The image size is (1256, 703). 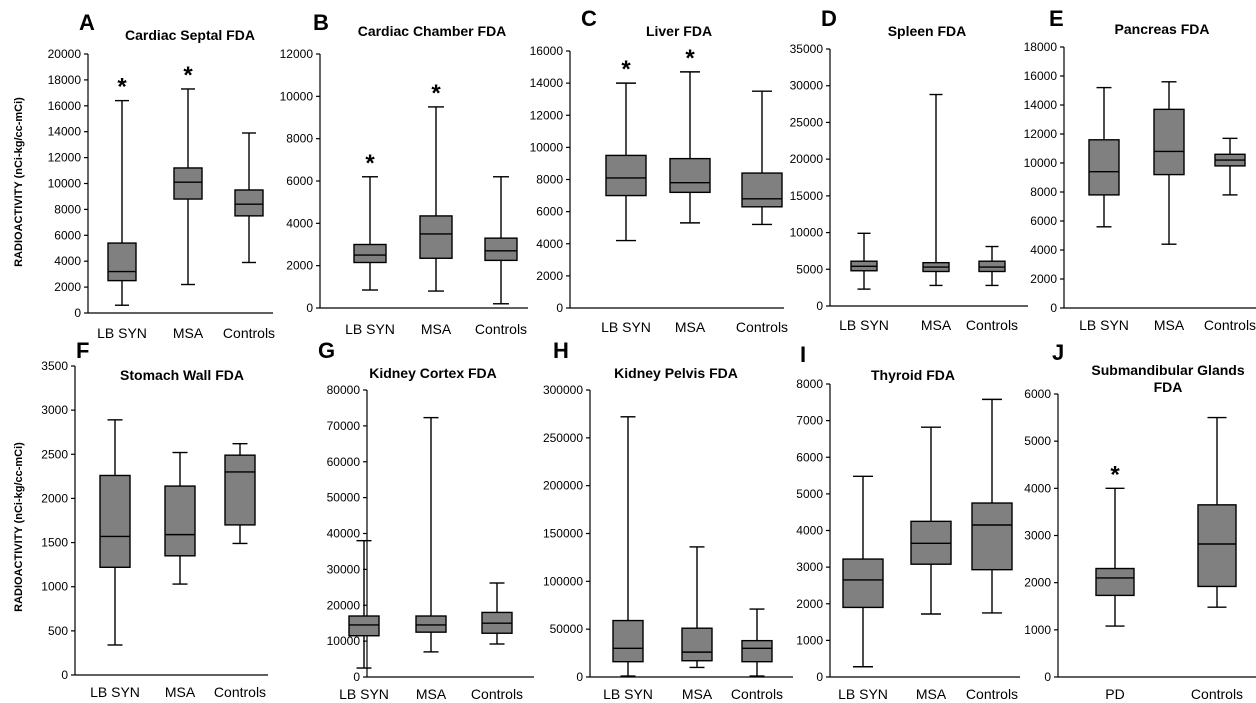 I want to click on x-category-label: PD, so click(x=1114, y=694).